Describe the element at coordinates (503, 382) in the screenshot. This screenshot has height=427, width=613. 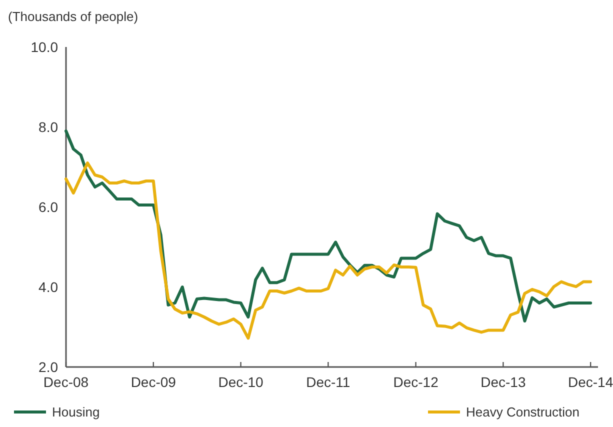
I see `x-tick-label: Dec-13` at that location.